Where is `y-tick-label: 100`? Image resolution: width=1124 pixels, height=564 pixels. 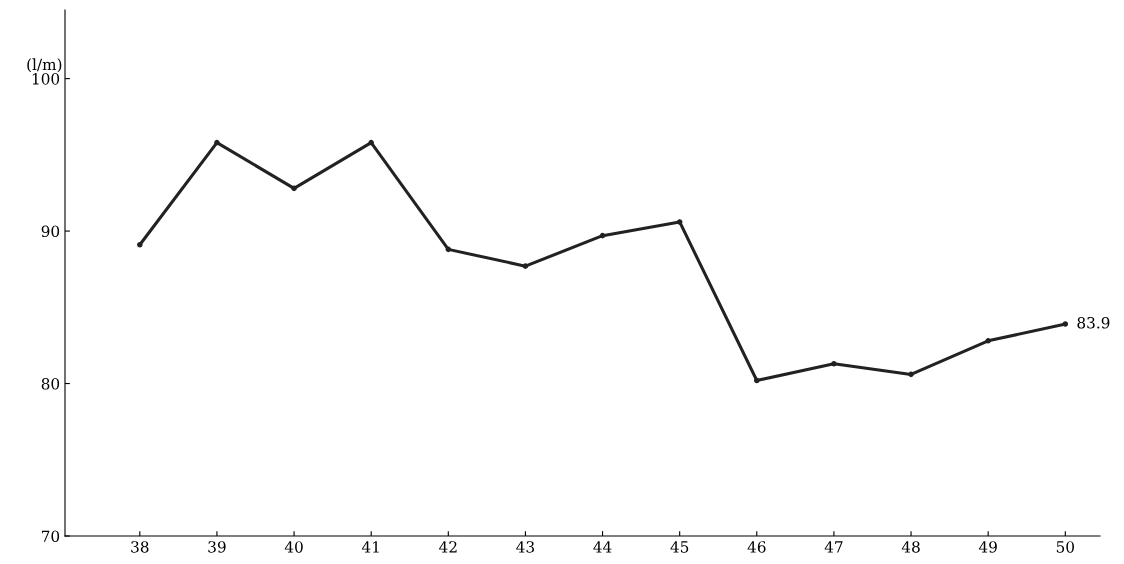 y-tick-label: 100 is located at coordinates (46, 79).